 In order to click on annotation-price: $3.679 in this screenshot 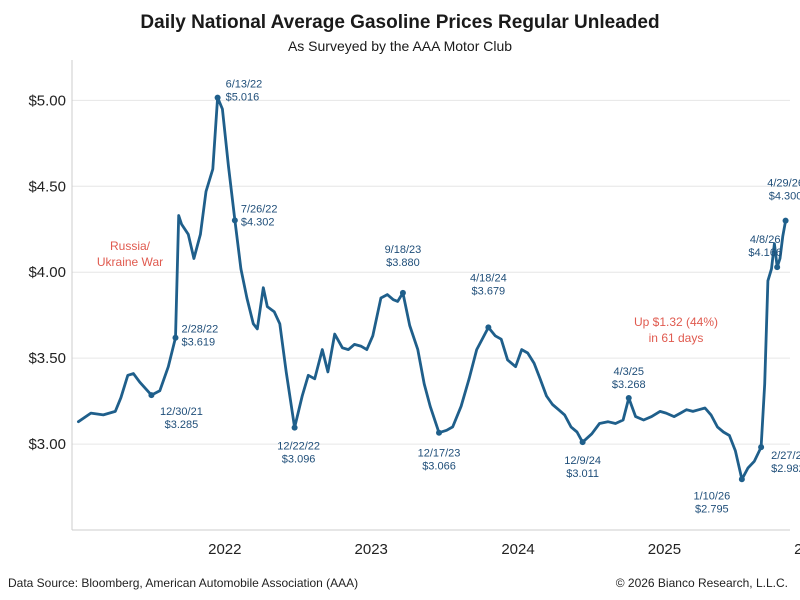, I will do `click(489, 291)`.